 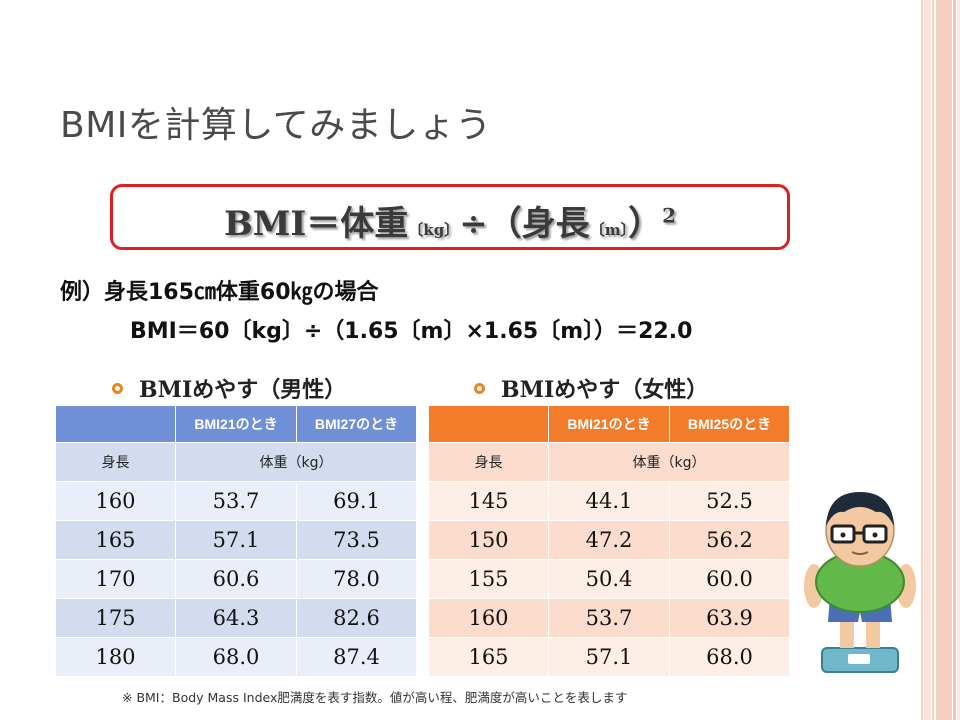 I want to click on table-row: 150 47.2 56.2, so click(x=609, y=540).